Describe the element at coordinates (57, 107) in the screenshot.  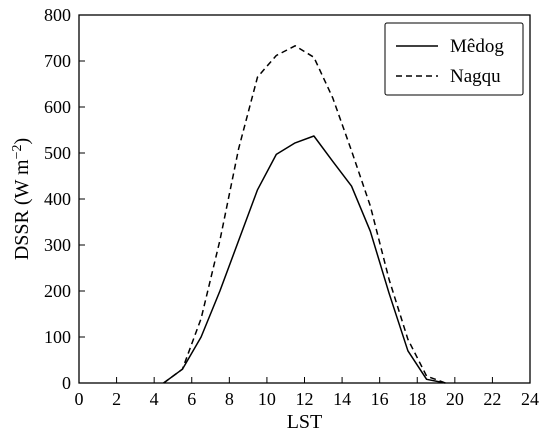
I see `y-tick-label: 600` at that location.